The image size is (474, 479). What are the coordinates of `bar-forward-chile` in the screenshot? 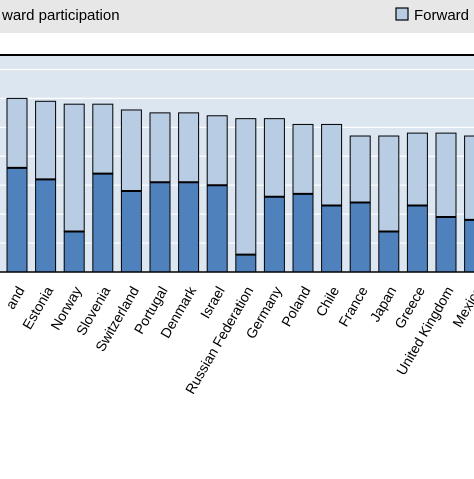 It's located at (332, 164).